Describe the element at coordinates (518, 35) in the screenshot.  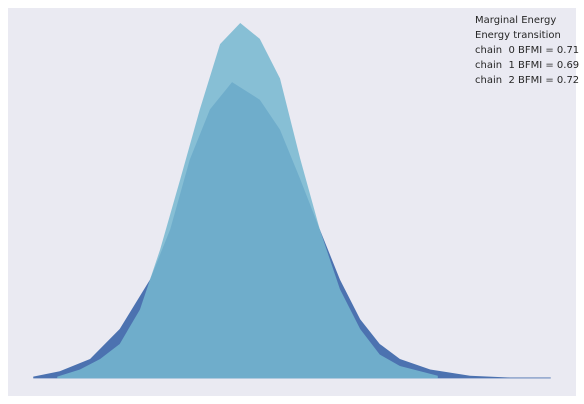
I see `legend-entry: Energy transition` at that location.